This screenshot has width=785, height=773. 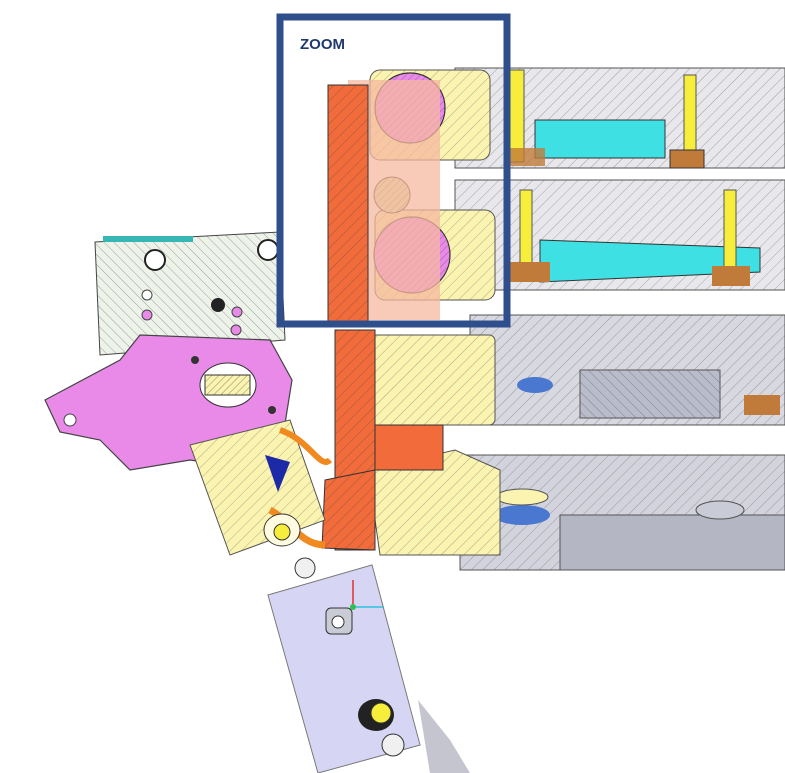 What do you see at coordinates (190, 293) in the screenshot?
I see `back-plate` at bounding box center [190, 293].